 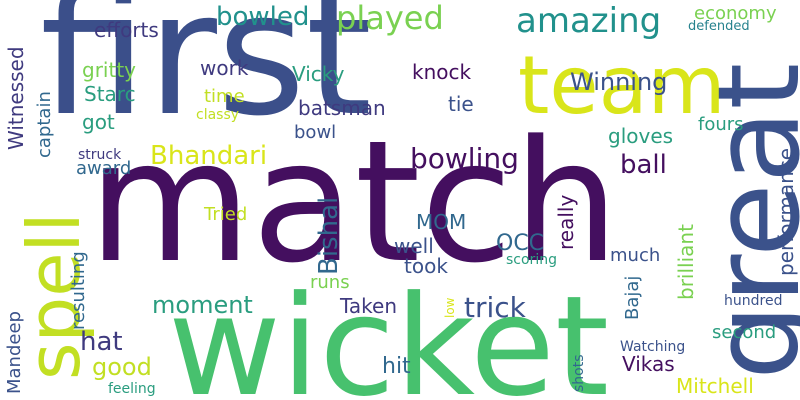 I want to click on word-tie: tie, so click(x=461, y=104).